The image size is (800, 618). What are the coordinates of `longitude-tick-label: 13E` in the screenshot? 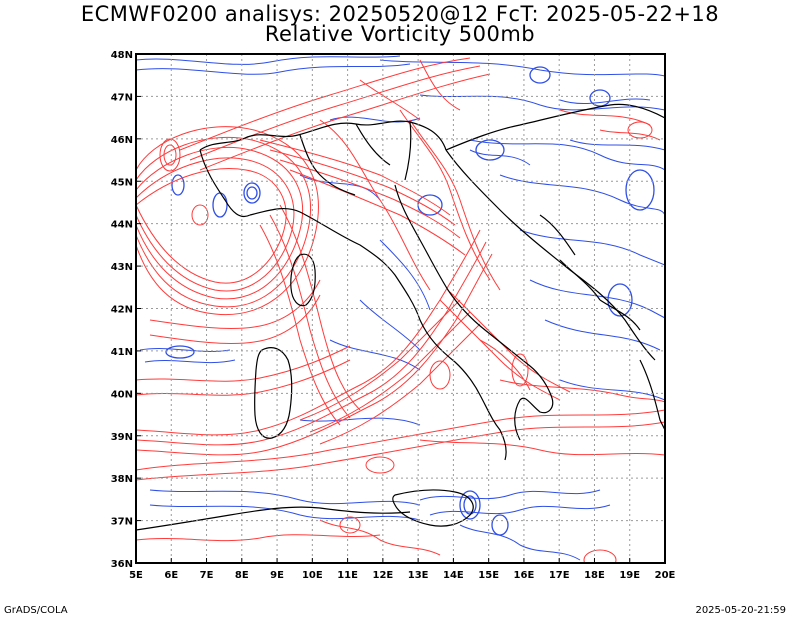 It's located at (418, 575).